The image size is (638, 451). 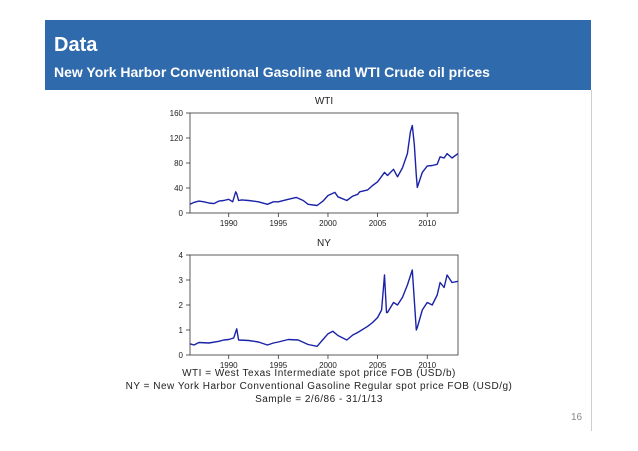 What do you see at coordinates (427, 223) in the screenshot?
I see `wti-x-tick-label: 2010` at bounding box center [427, 223].